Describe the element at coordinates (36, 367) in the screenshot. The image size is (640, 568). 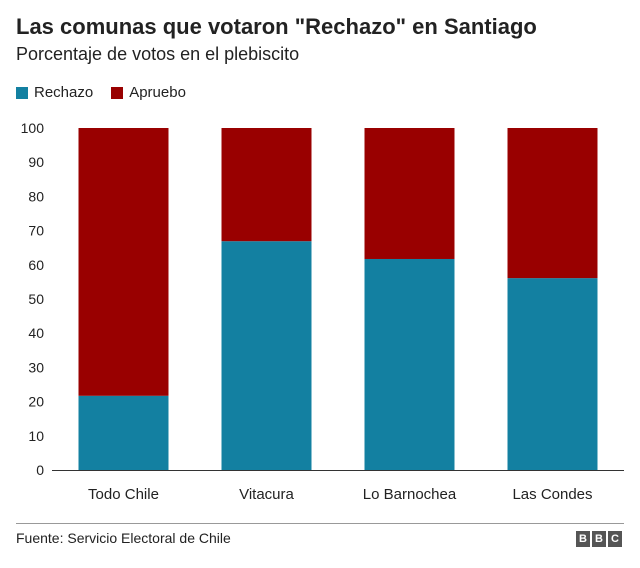
I see `y-tick-label: 30` at that location.